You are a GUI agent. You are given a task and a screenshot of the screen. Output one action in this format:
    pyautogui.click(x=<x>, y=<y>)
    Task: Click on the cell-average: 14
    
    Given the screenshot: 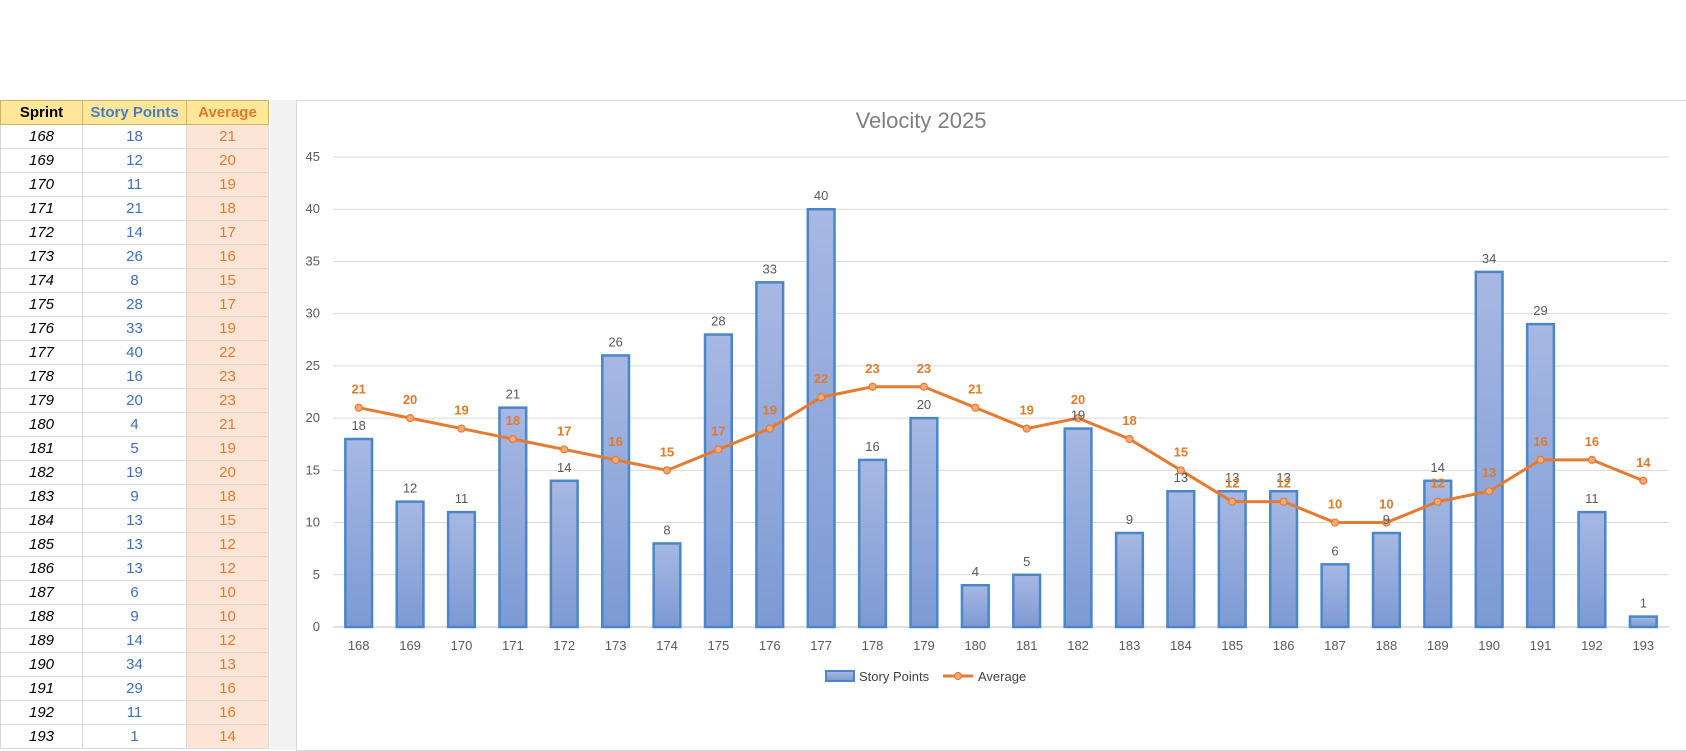 What is the action you would take?
    pyautogui.click(x=227, y=736)
    